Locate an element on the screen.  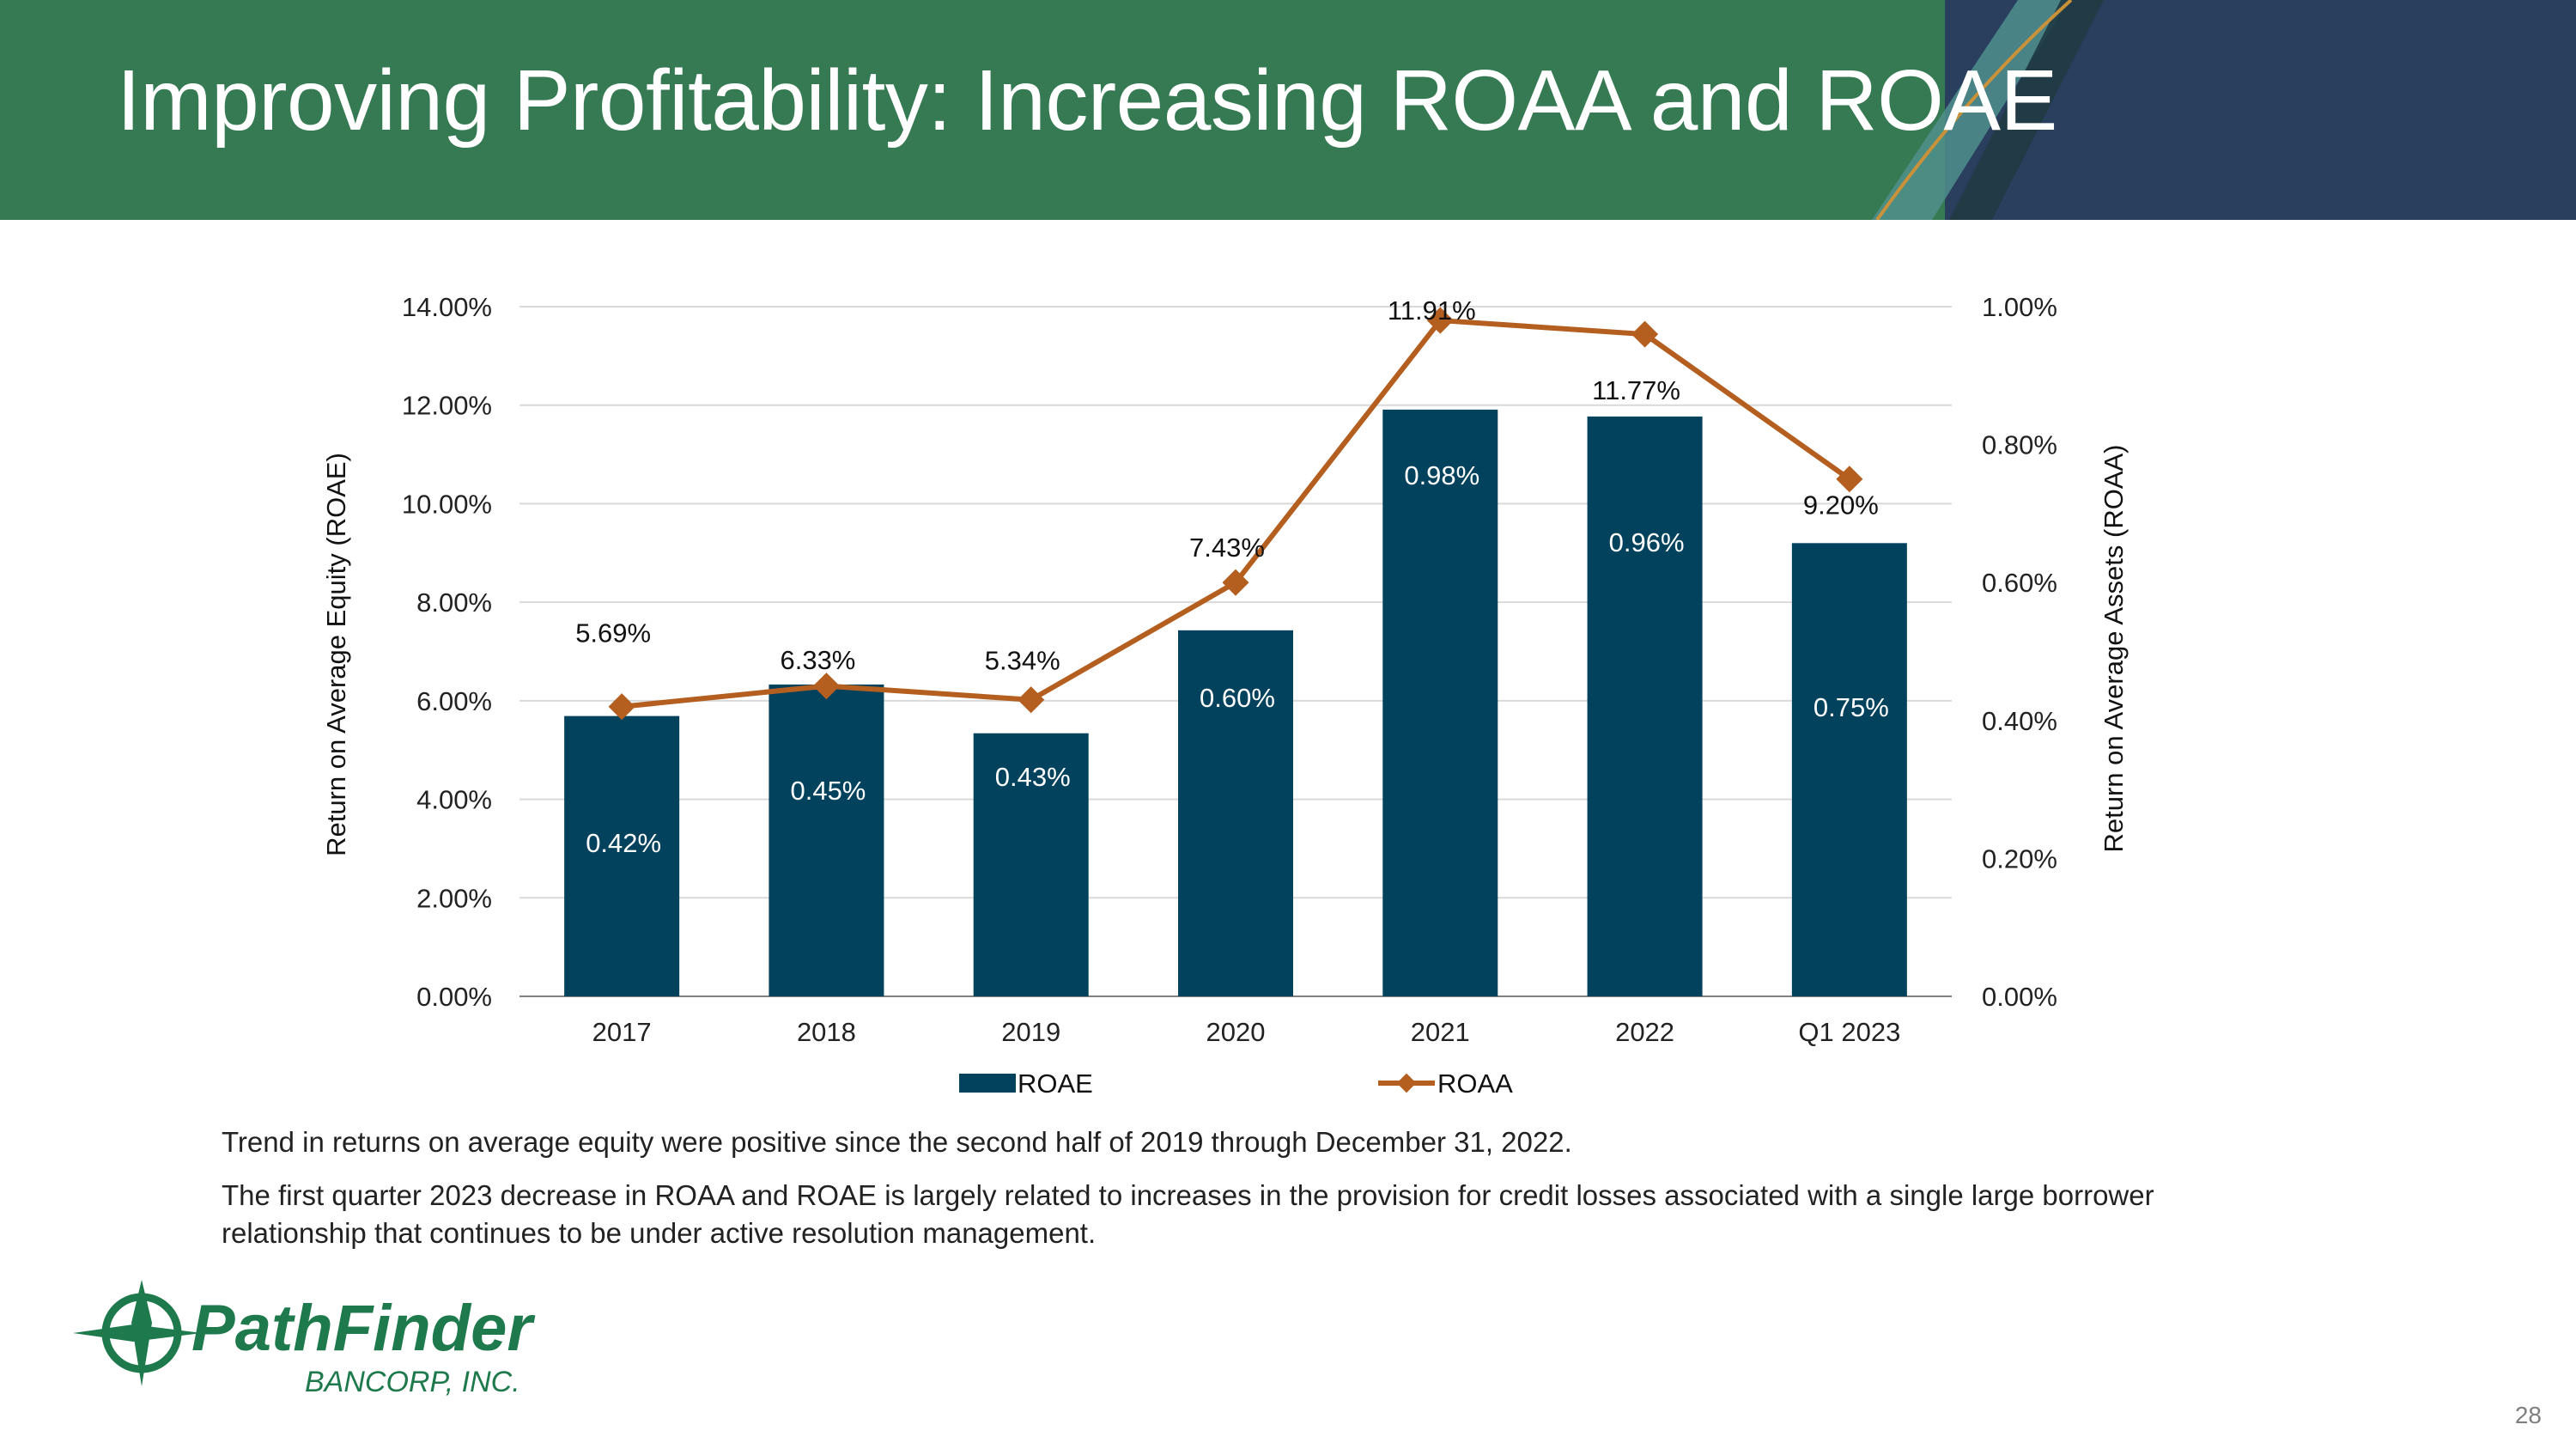
y-left-tick-label: 2.00% is located at coordinates (454, 898).